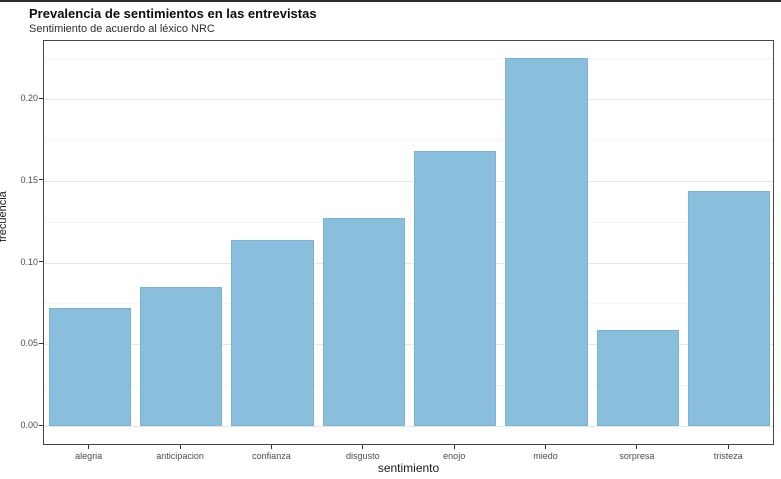  Describe the element at coordinates (728, 456) in the screenshot. I see `x-tick-label: tristeza` at that location.